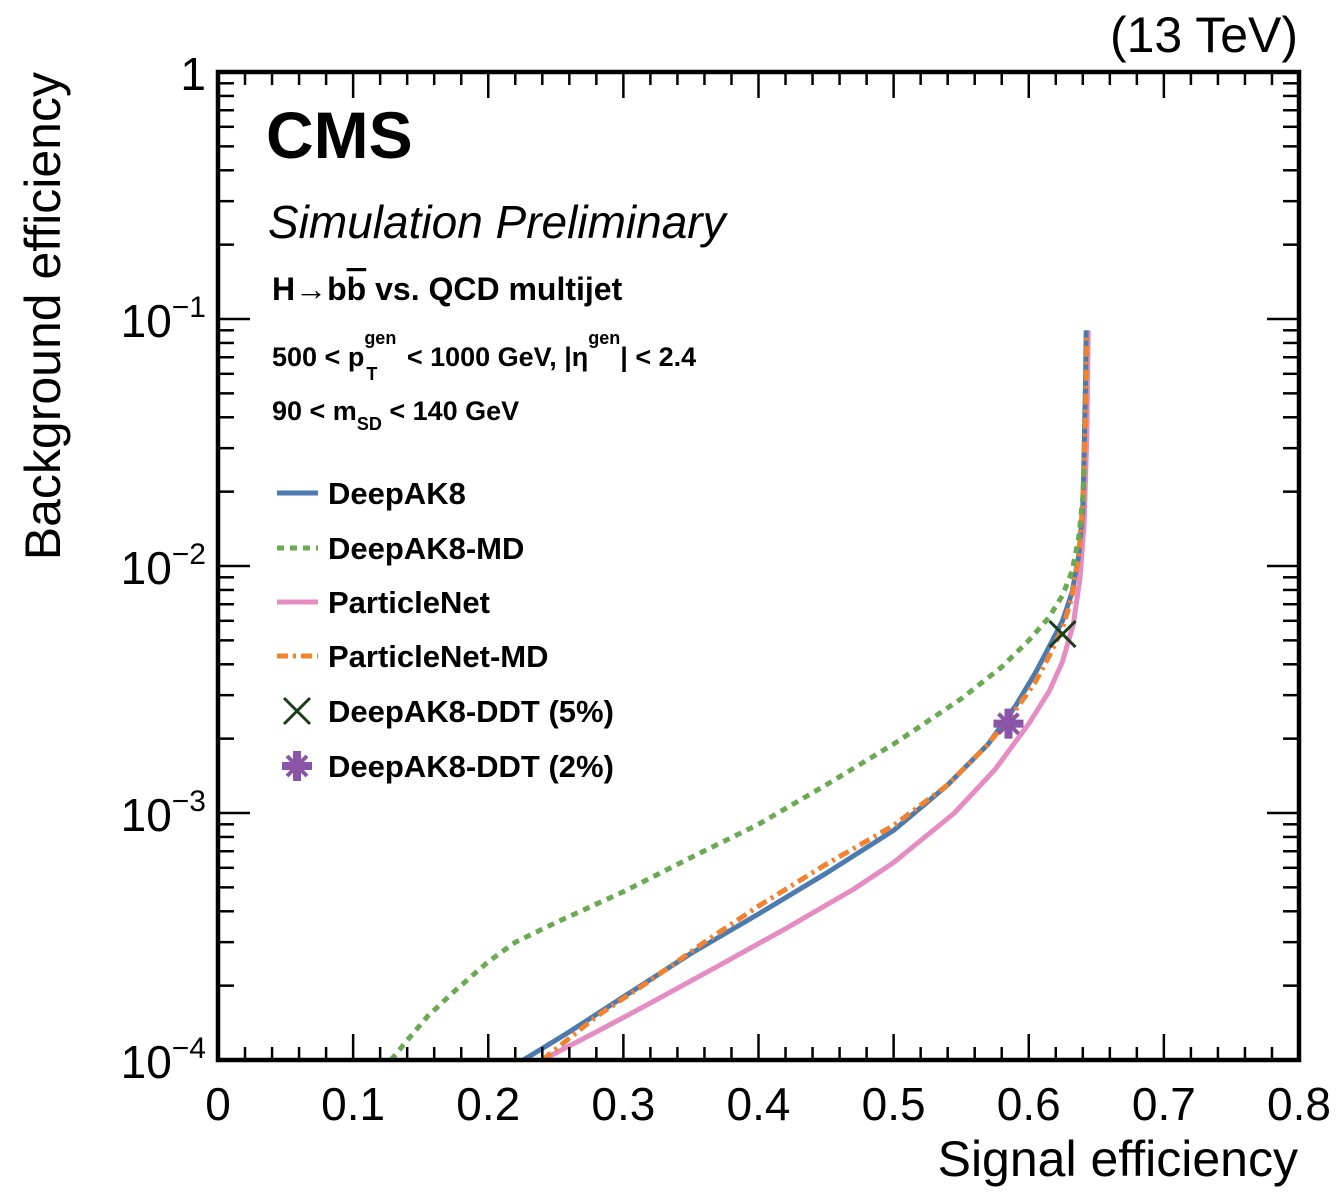  I want to click on x-tick-label: 0.4, so click(759, 1104).